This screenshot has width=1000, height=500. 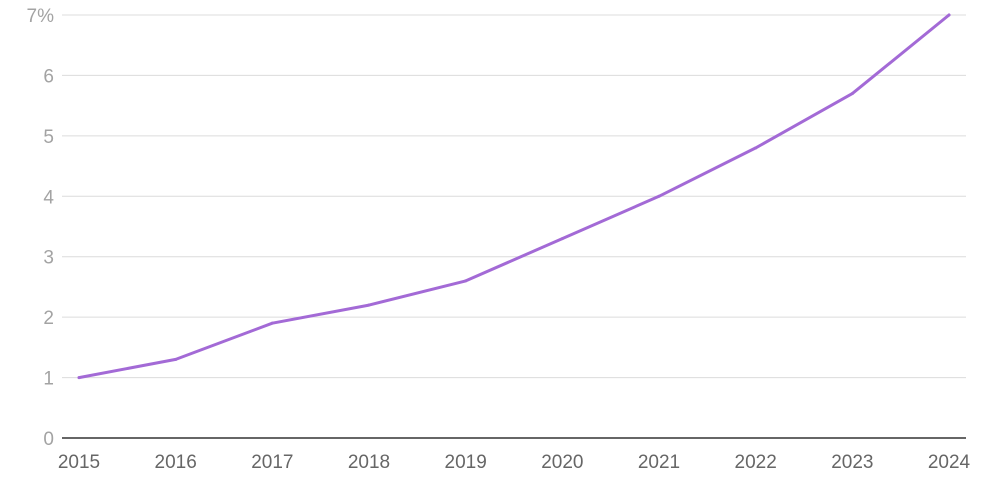 What do you see at coordinates (48, 258) in the screenshot?
I see `y-tick-label: 3` at bounding box center [48, 258].